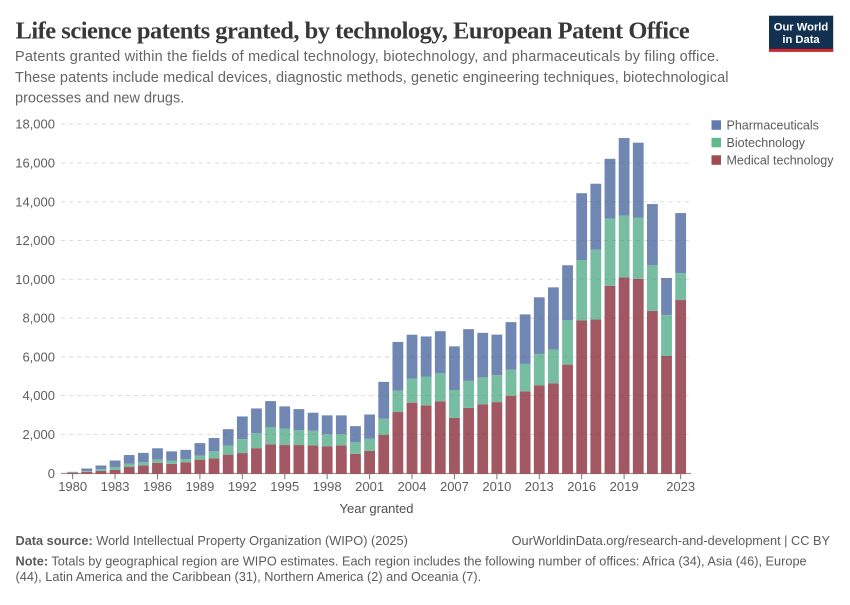 This screenshot has height=605, width=850. Describe the element at coordinates (801, 40) in the screenshot. I see `svg-text: in Data` at that location.